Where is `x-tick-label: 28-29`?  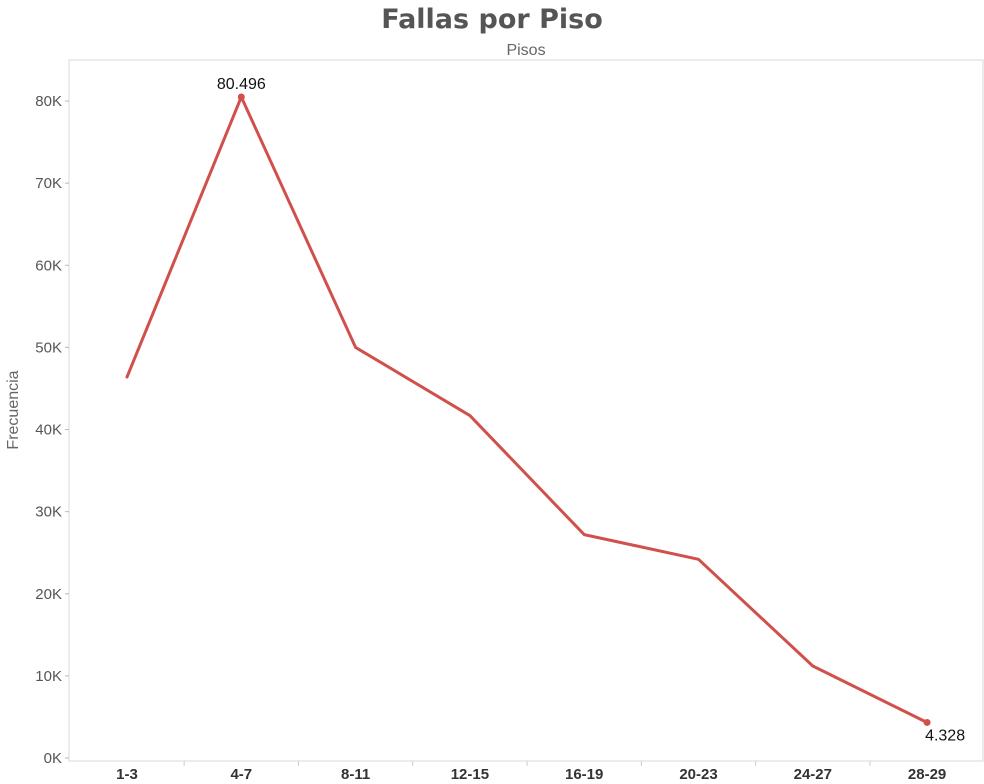
x-tick-label: 28-29 is located at coordinates (927, 774).